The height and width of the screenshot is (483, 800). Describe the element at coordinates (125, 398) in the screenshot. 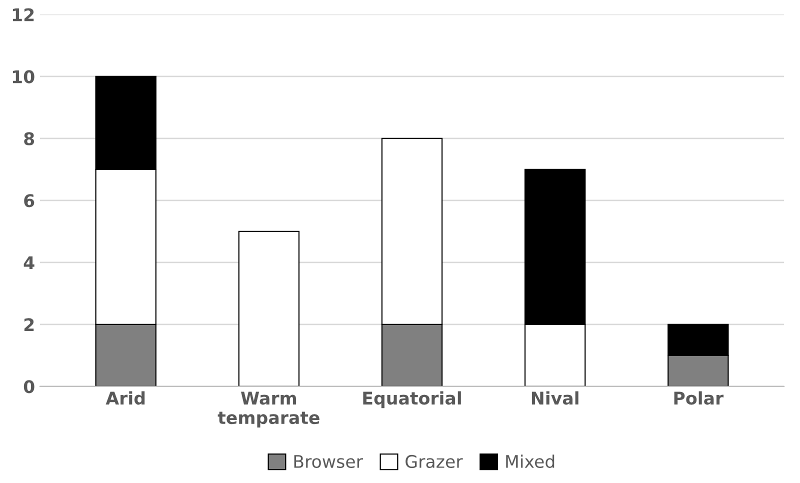

I see `x-tick-label: Arid` at that location.